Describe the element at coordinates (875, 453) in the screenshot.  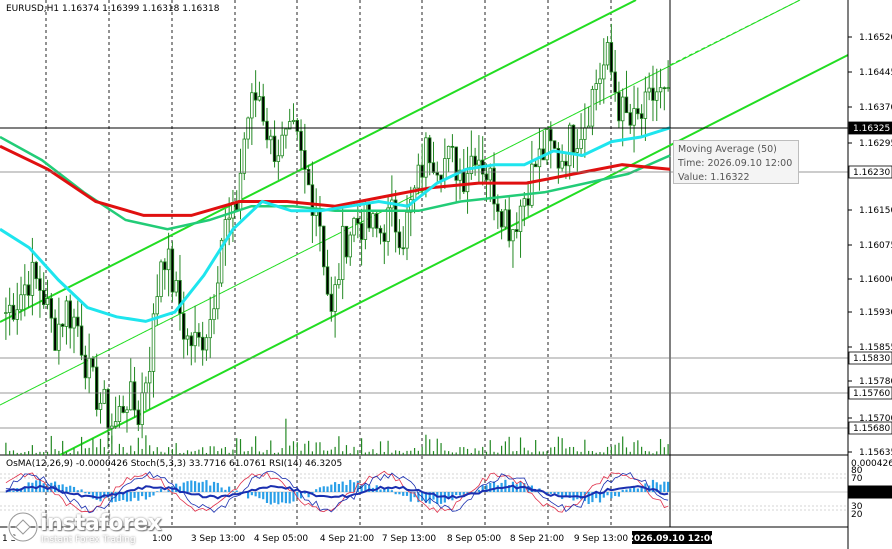
I see `price-tick-label: 1.15635` at that location.